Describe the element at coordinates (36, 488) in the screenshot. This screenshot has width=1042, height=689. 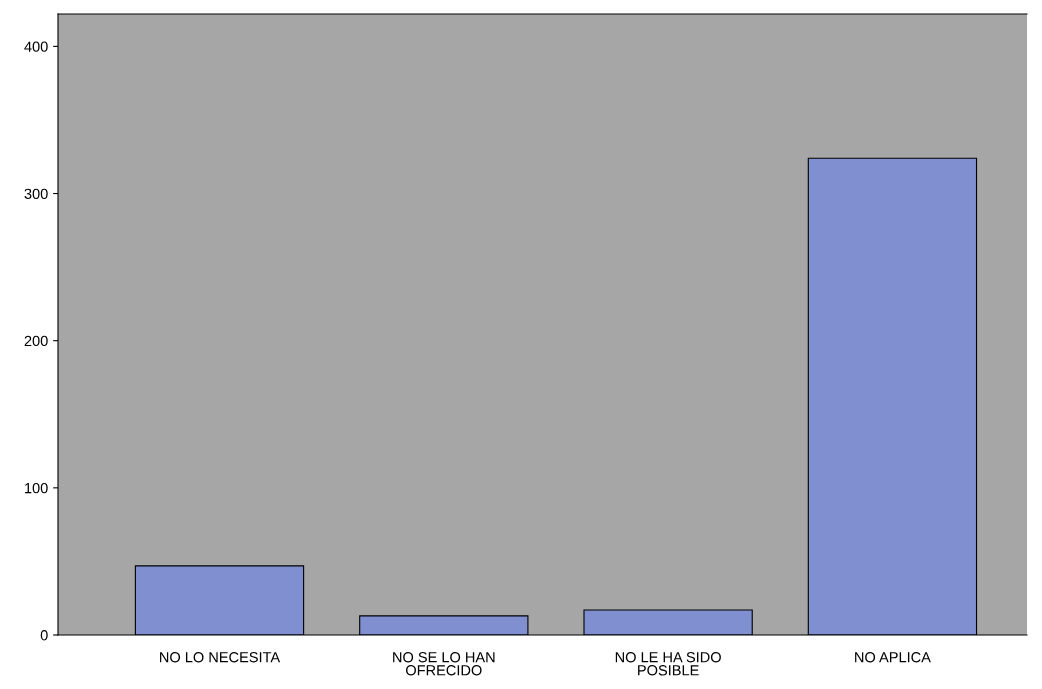
I see `y-tick-label: 100` at that location.